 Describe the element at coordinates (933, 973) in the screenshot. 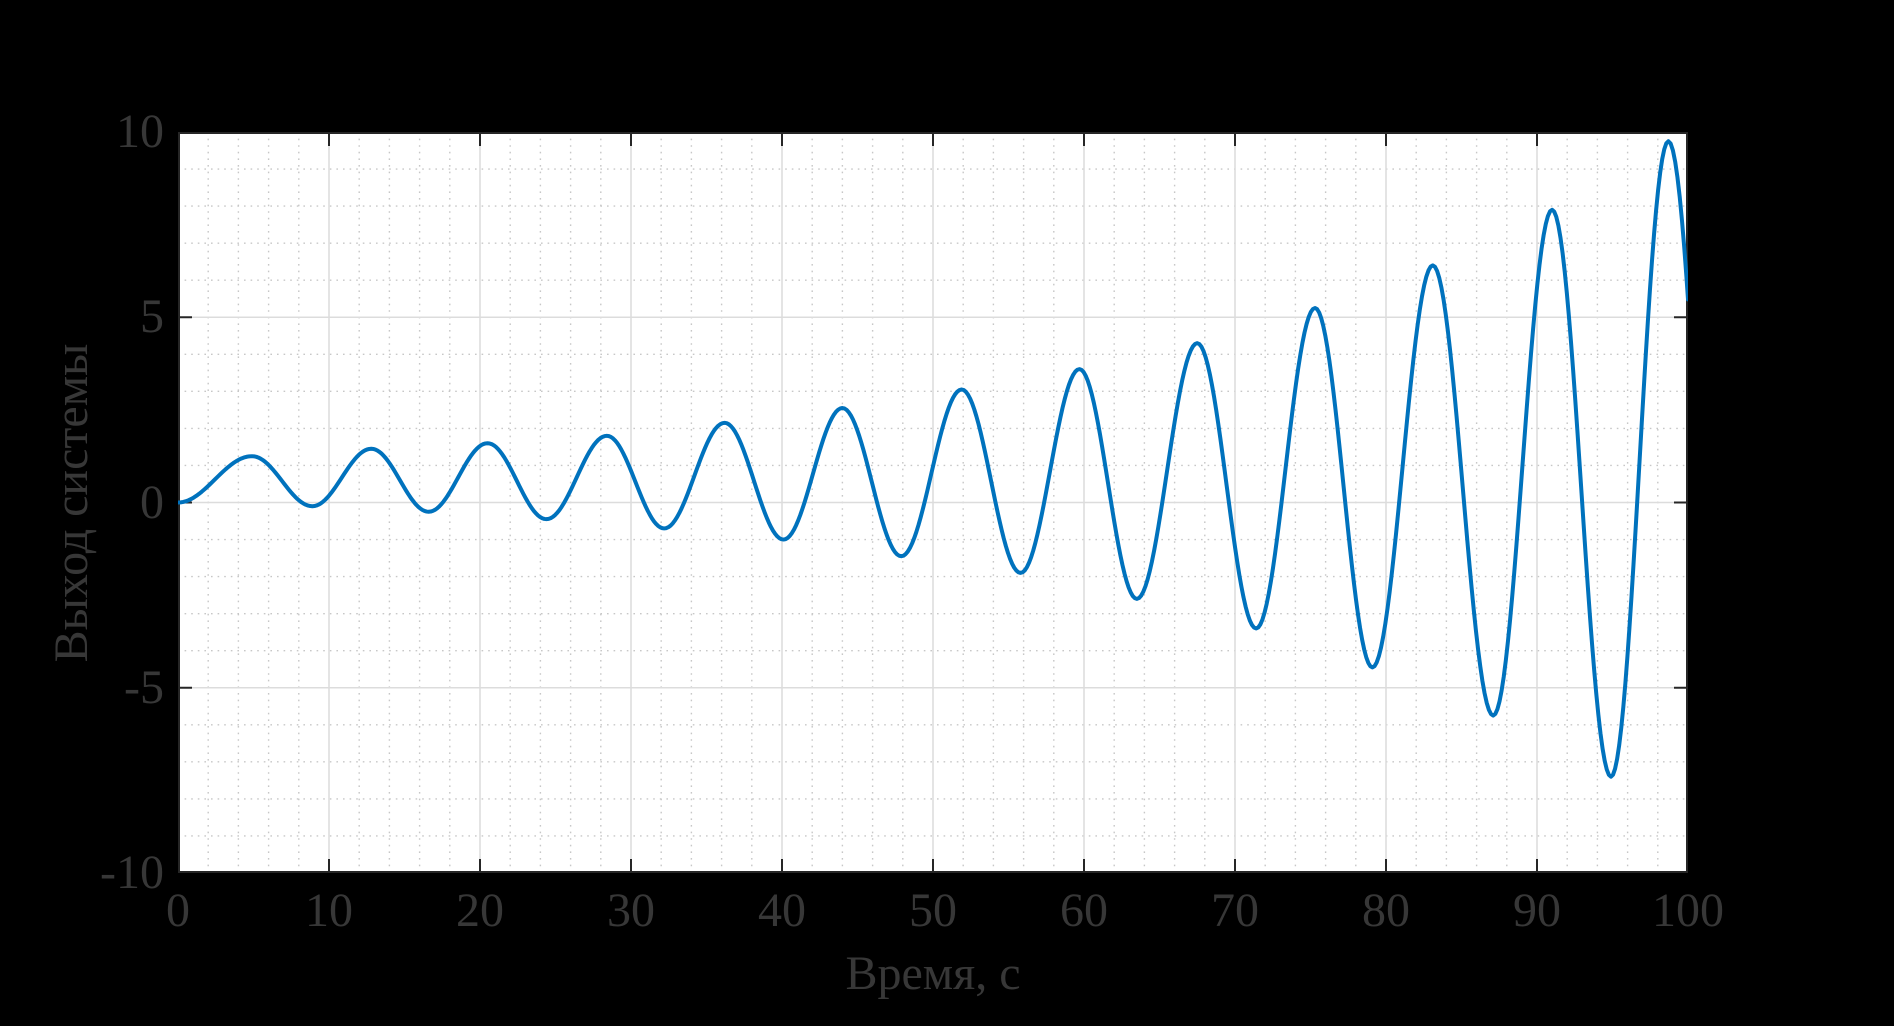

I see `x-axis-label: Время, с` at that location.